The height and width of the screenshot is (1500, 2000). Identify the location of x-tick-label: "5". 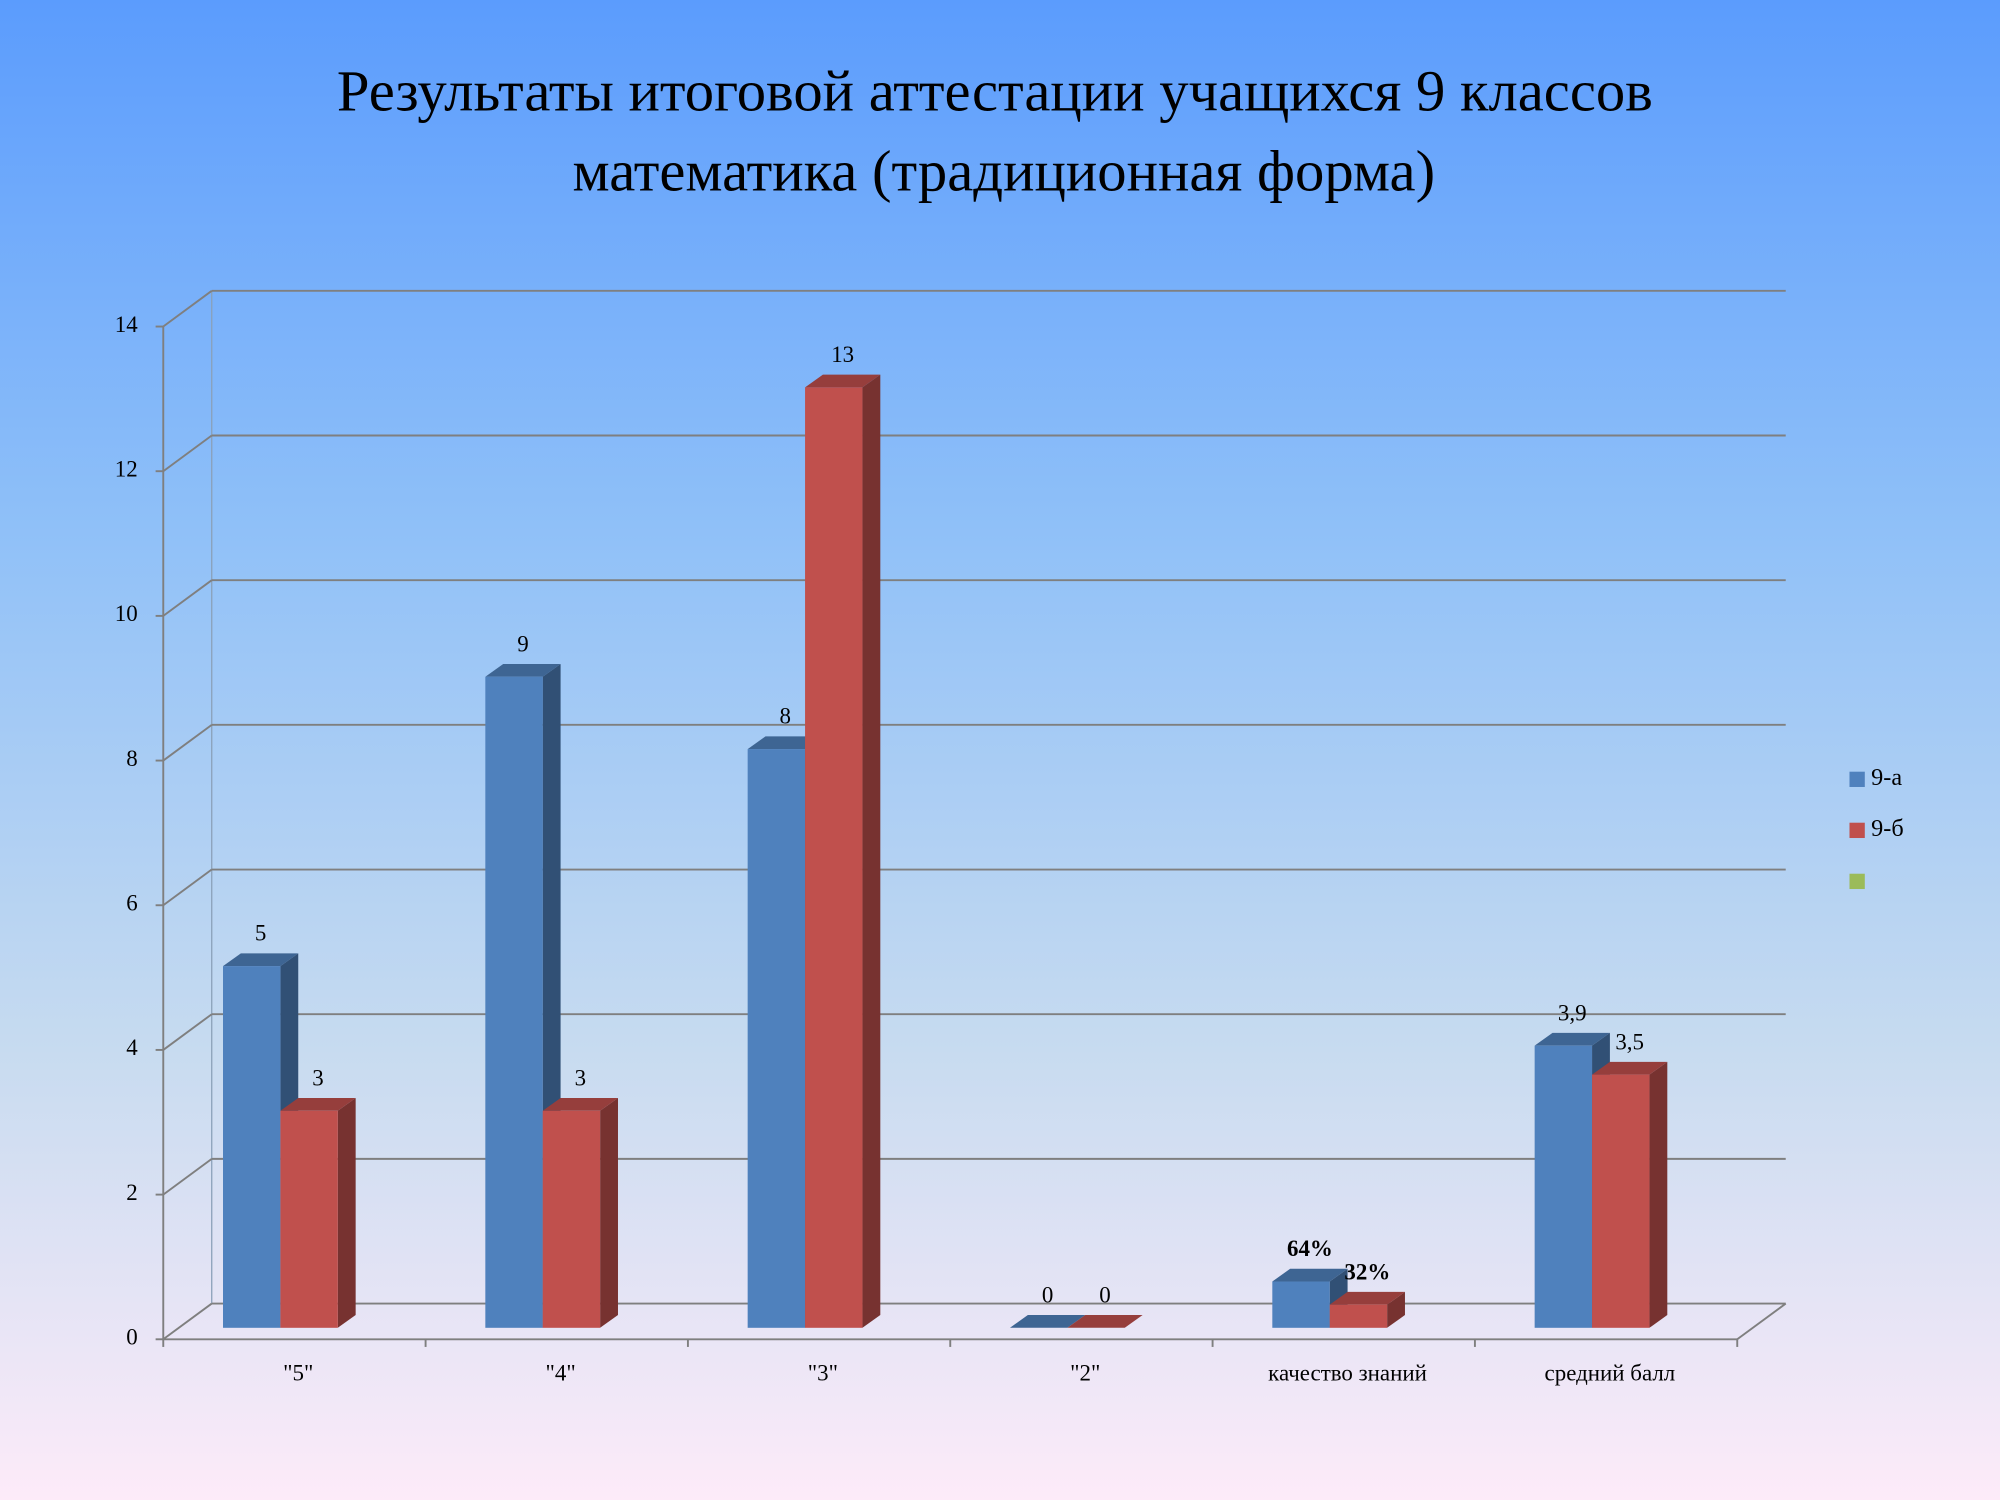
(298, 1372).